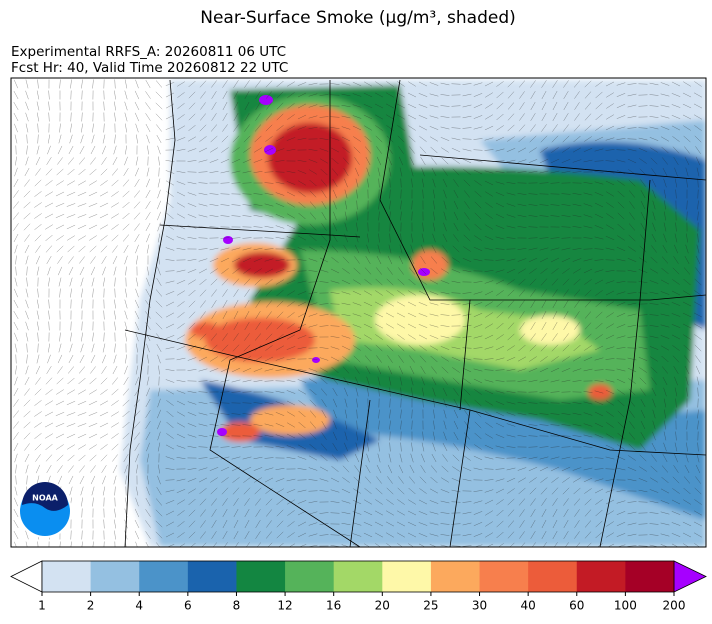 This screenshot has height=624, width=712. I want to click on colorbar-over, so click(690, 576).